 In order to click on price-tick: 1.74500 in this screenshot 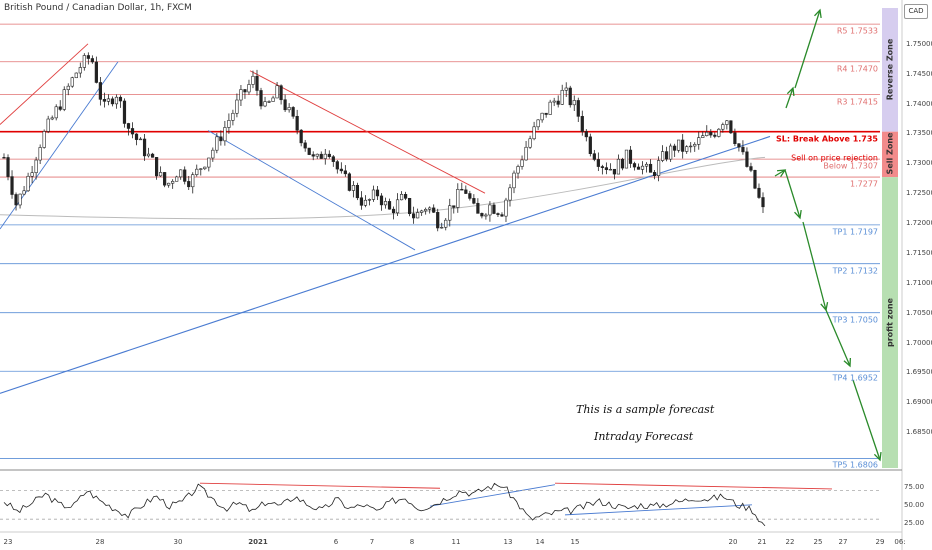, I will do `click(919, 73)`.